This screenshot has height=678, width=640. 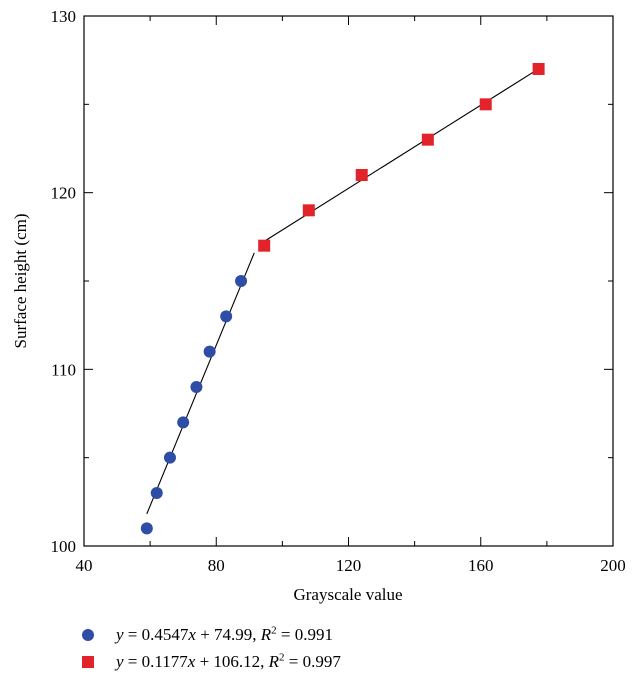 I want to click on y-tick-label: 100, so click(x=64, y=546).